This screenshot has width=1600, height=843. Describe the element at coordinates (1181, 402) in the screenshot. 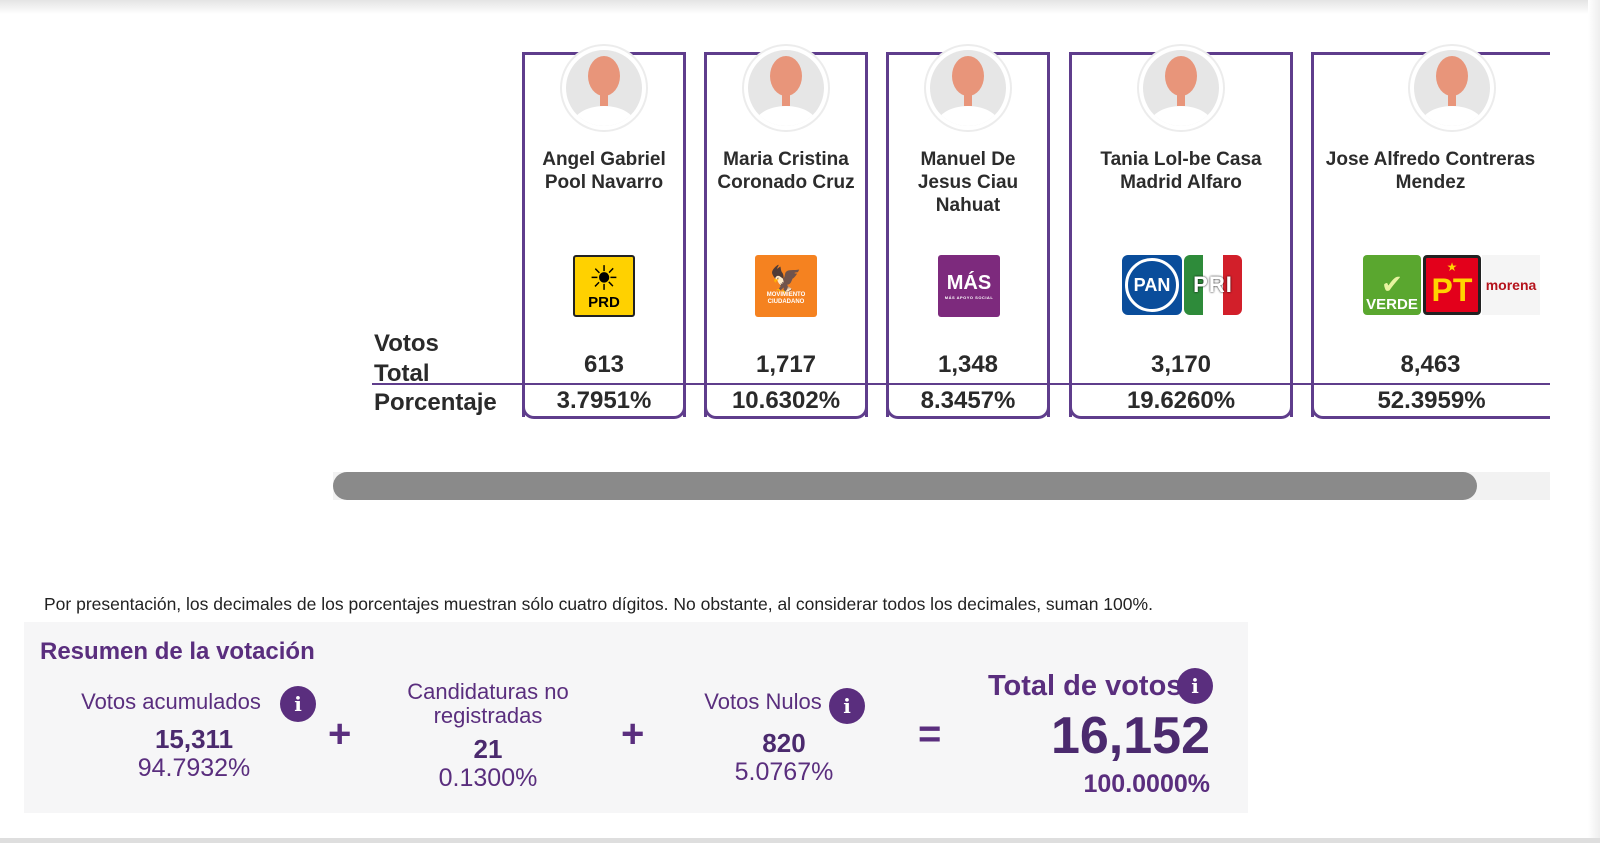

I see `candidate-percentage: 19.6260%` at that location.